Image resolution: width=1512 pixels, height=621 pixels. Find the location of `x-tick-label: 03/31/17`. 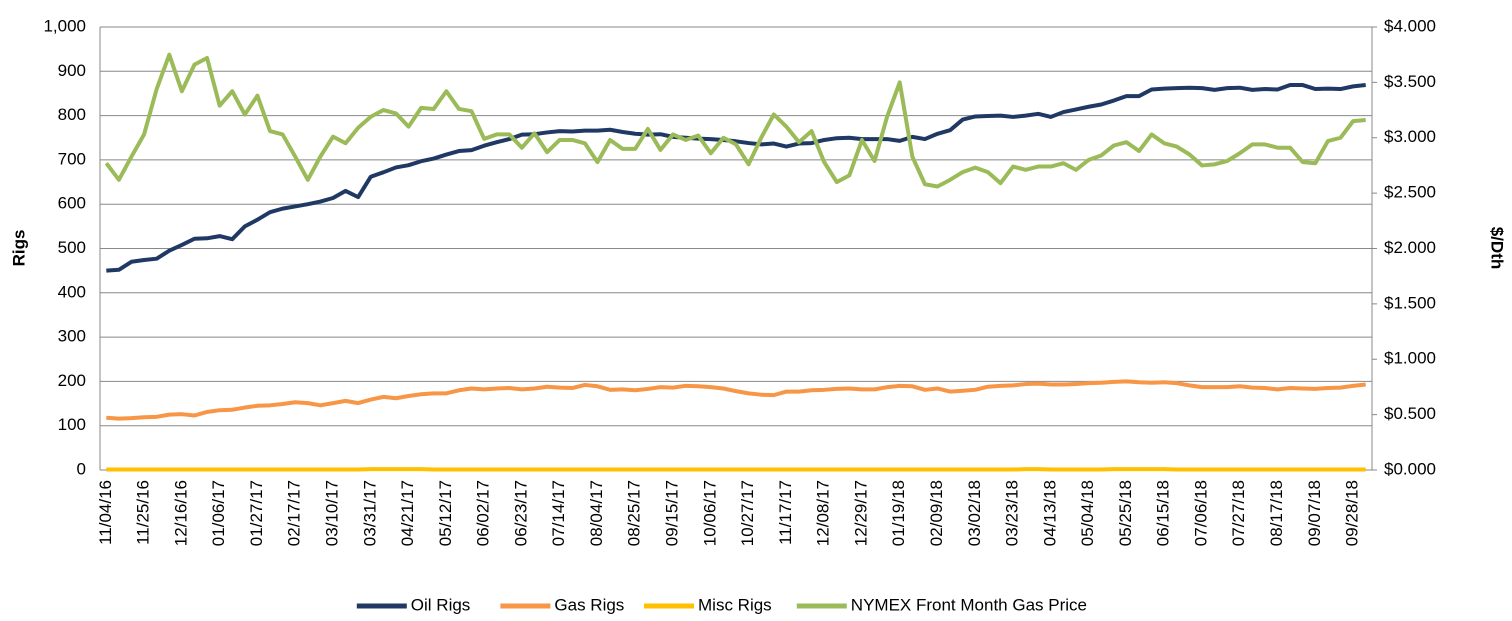

x-tick-label: 03/31/17 is located at coordinates (369, 513).